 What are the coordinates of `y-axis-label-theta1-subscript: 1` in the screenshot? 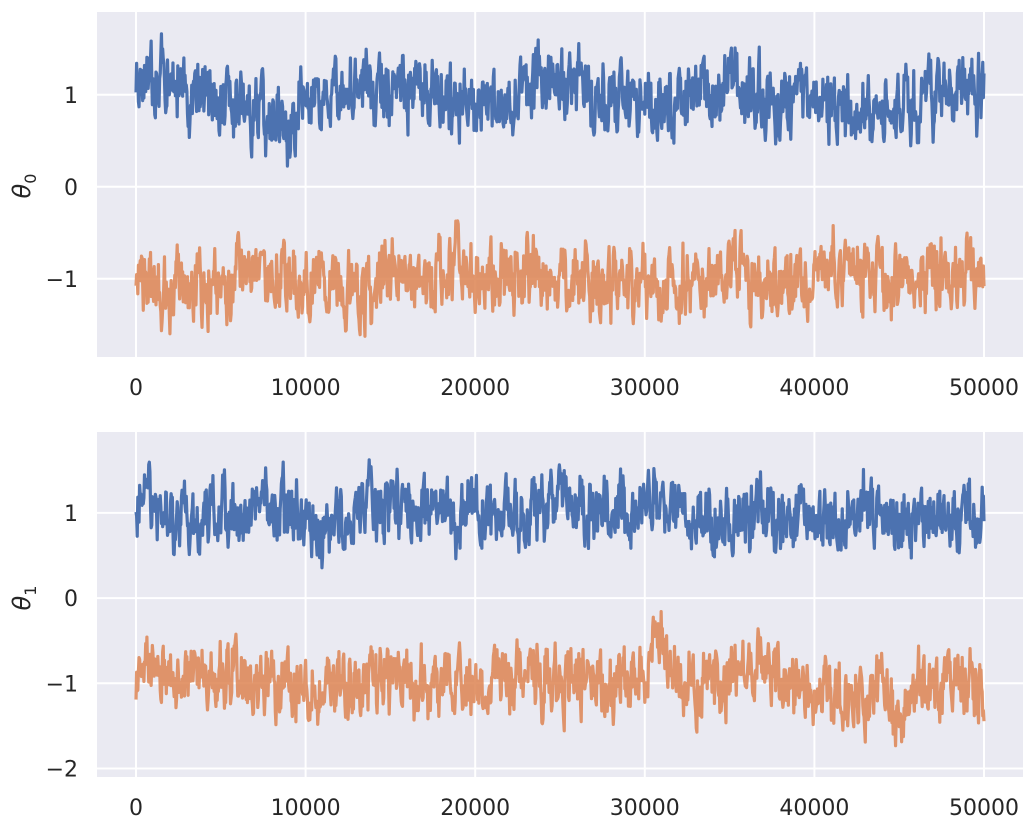 It's located at (30, 591).